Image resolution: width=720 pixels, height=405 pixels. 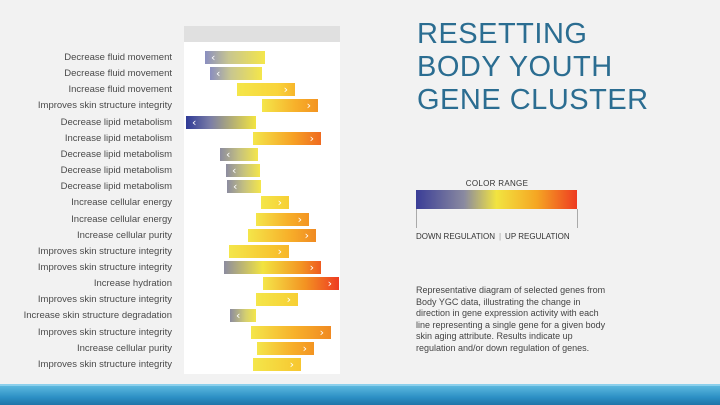 I want to click on gene-label: Increase hydration, so click(x=132, y=284).